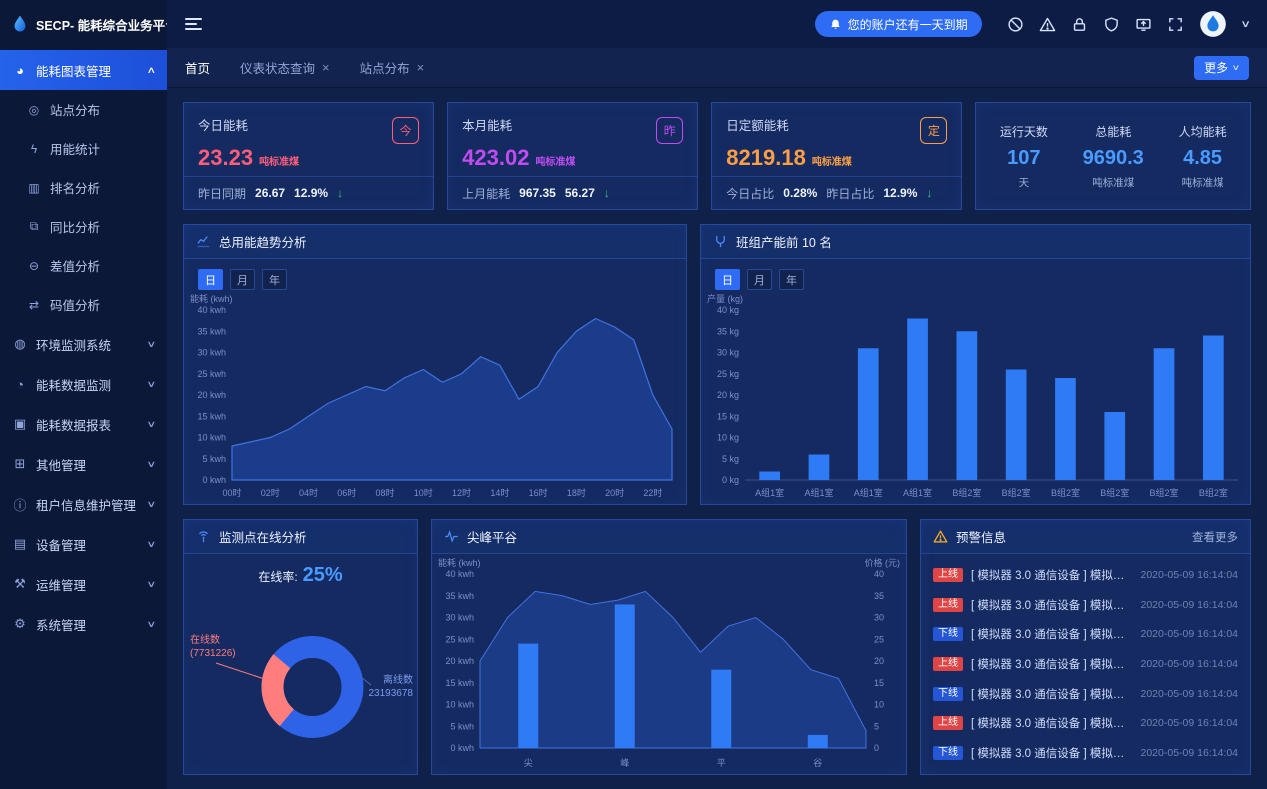 The image size is (1267, 789). I want to click on monitor-icon: ◔, so click(20, 384).